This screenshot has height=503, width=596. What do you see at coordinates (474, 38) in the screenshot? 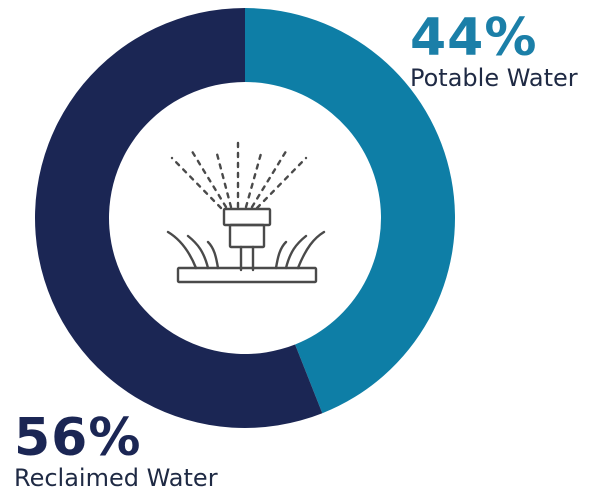
I see `potable-percent: 44%` at bounding box center [474, 38].